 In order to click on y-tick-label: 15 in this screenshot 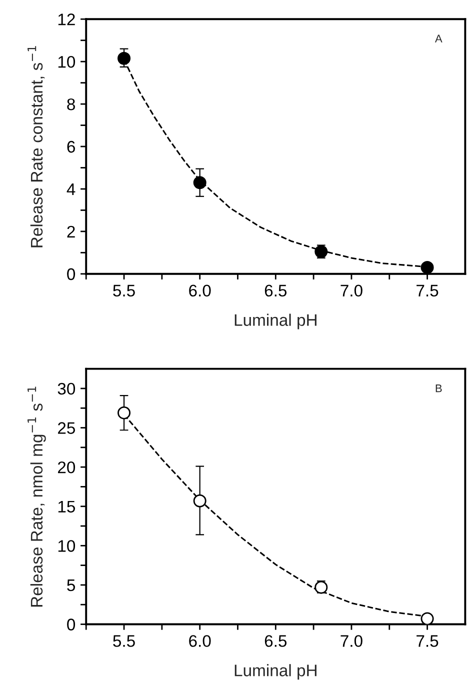, I will do `click(66, 506)`.